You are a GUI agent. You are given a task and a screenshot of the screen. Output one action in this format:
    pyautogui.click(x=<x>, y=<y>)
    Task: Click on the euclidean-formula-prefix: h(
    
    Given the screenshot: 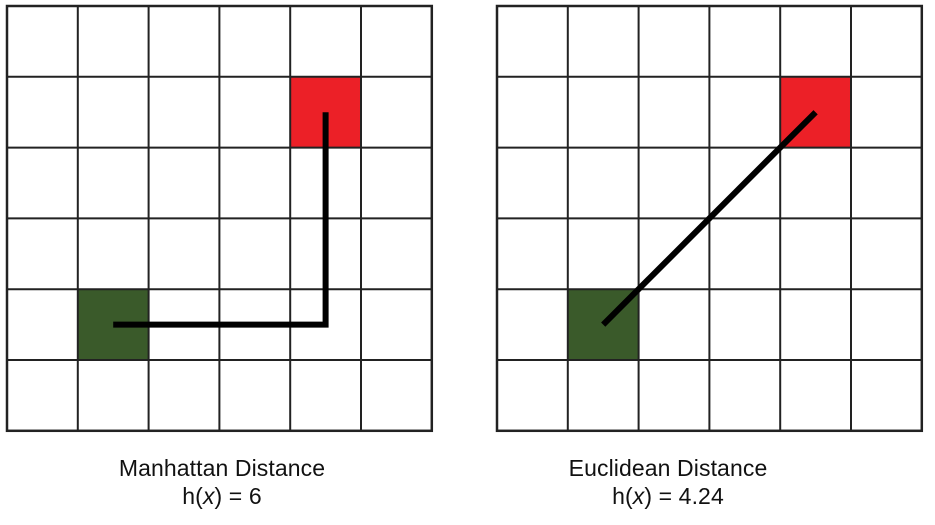 What is the action you would take?
    pyautogui.click(x=622, y=496)
    